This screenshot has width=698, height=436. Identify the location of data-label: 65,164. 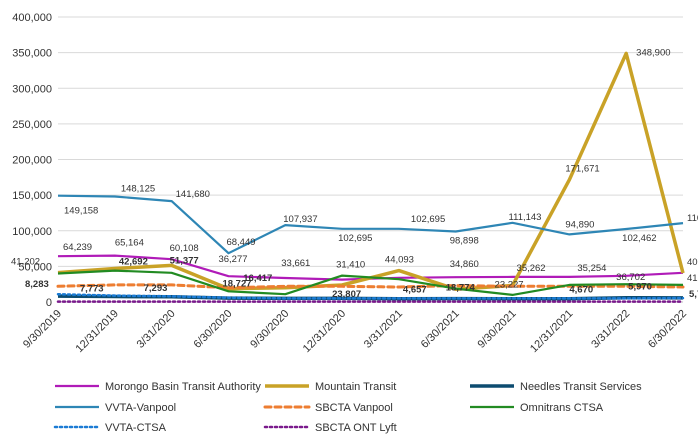
(129, 243).